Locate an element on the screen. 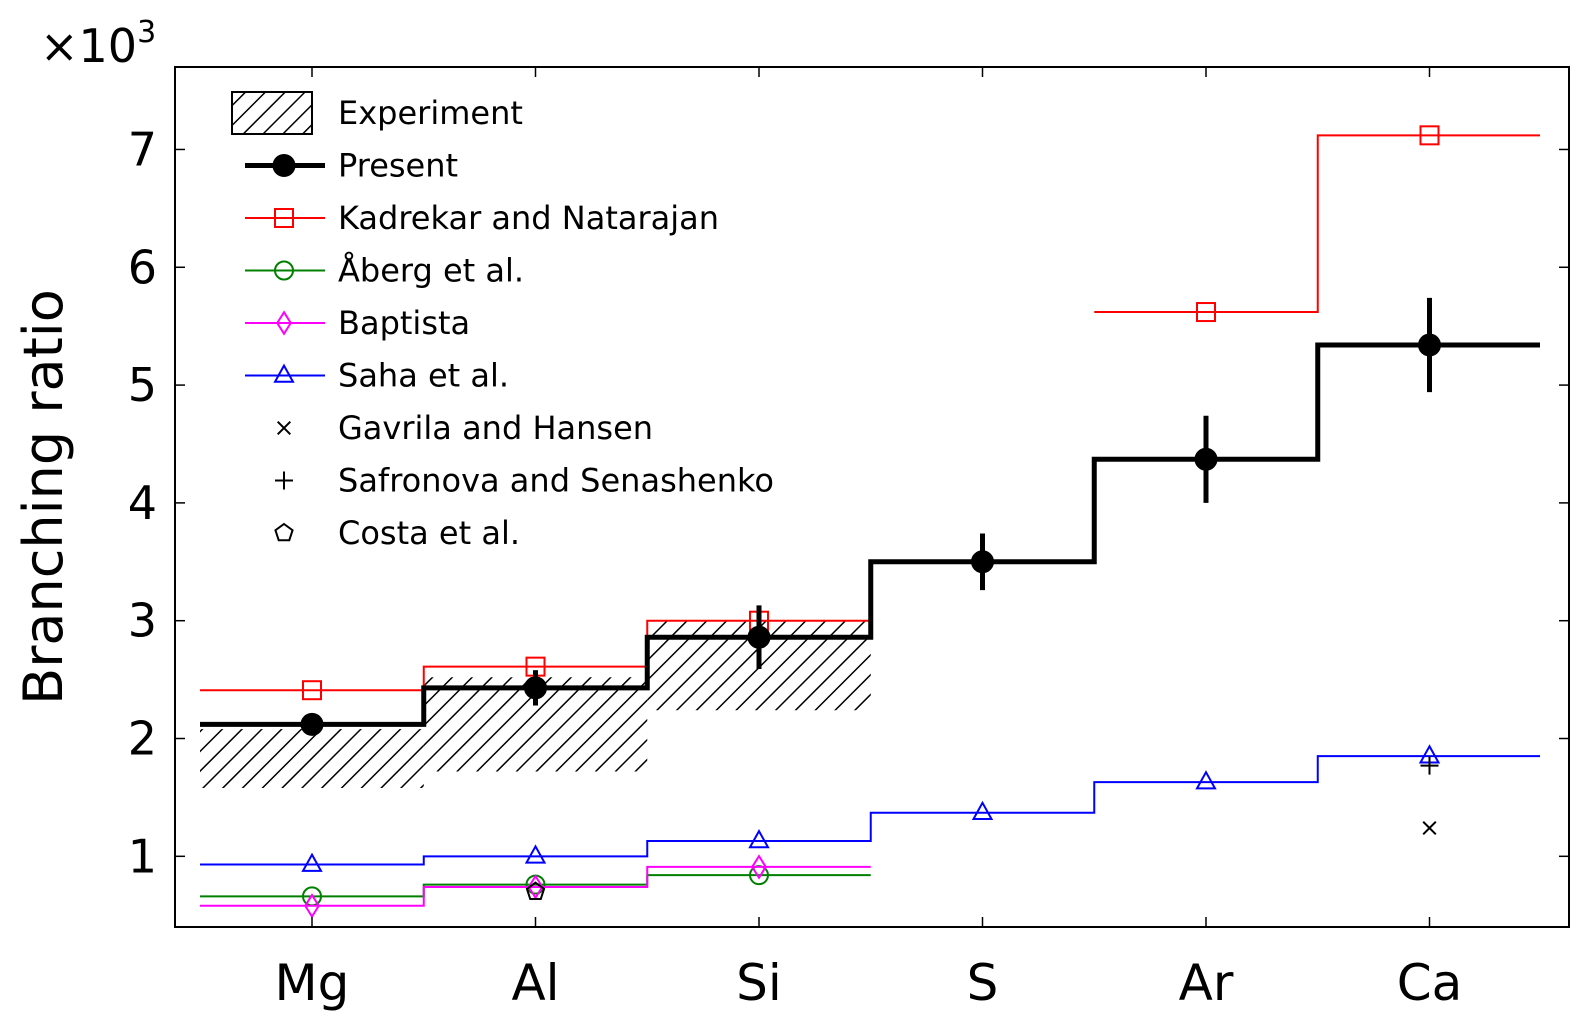 This screenshot has height=1035, width=1579. series-berg-et-al is located at coordinates (535, 886).